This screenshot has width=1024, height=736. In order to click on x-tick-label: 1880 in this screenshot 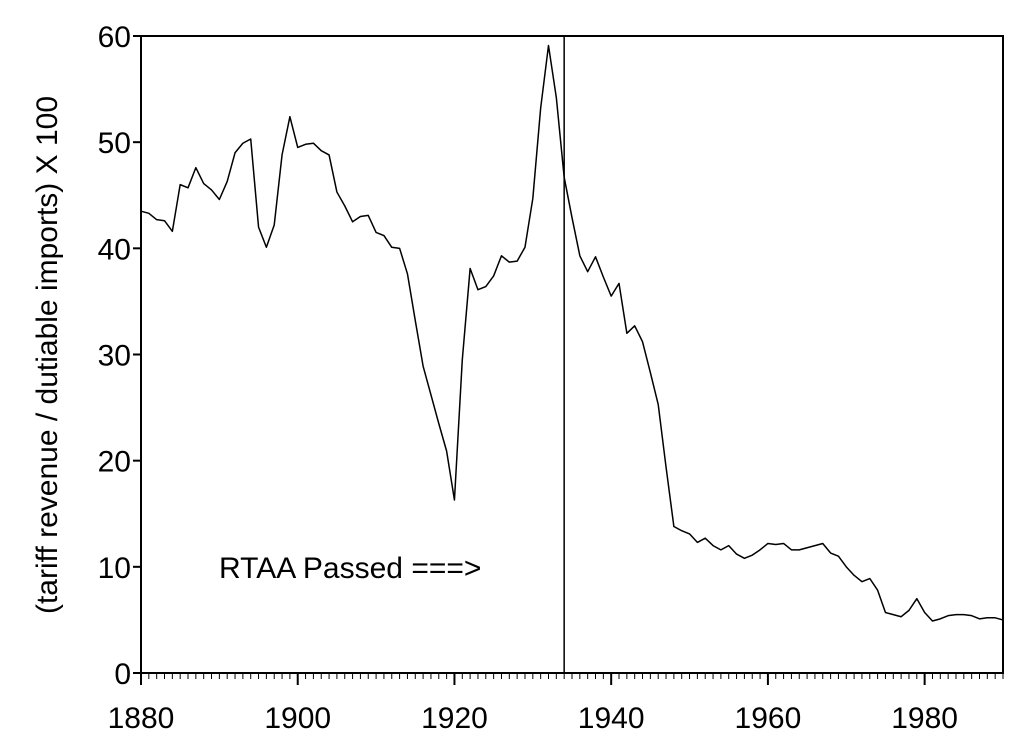, I will do `click(141, 718)`.